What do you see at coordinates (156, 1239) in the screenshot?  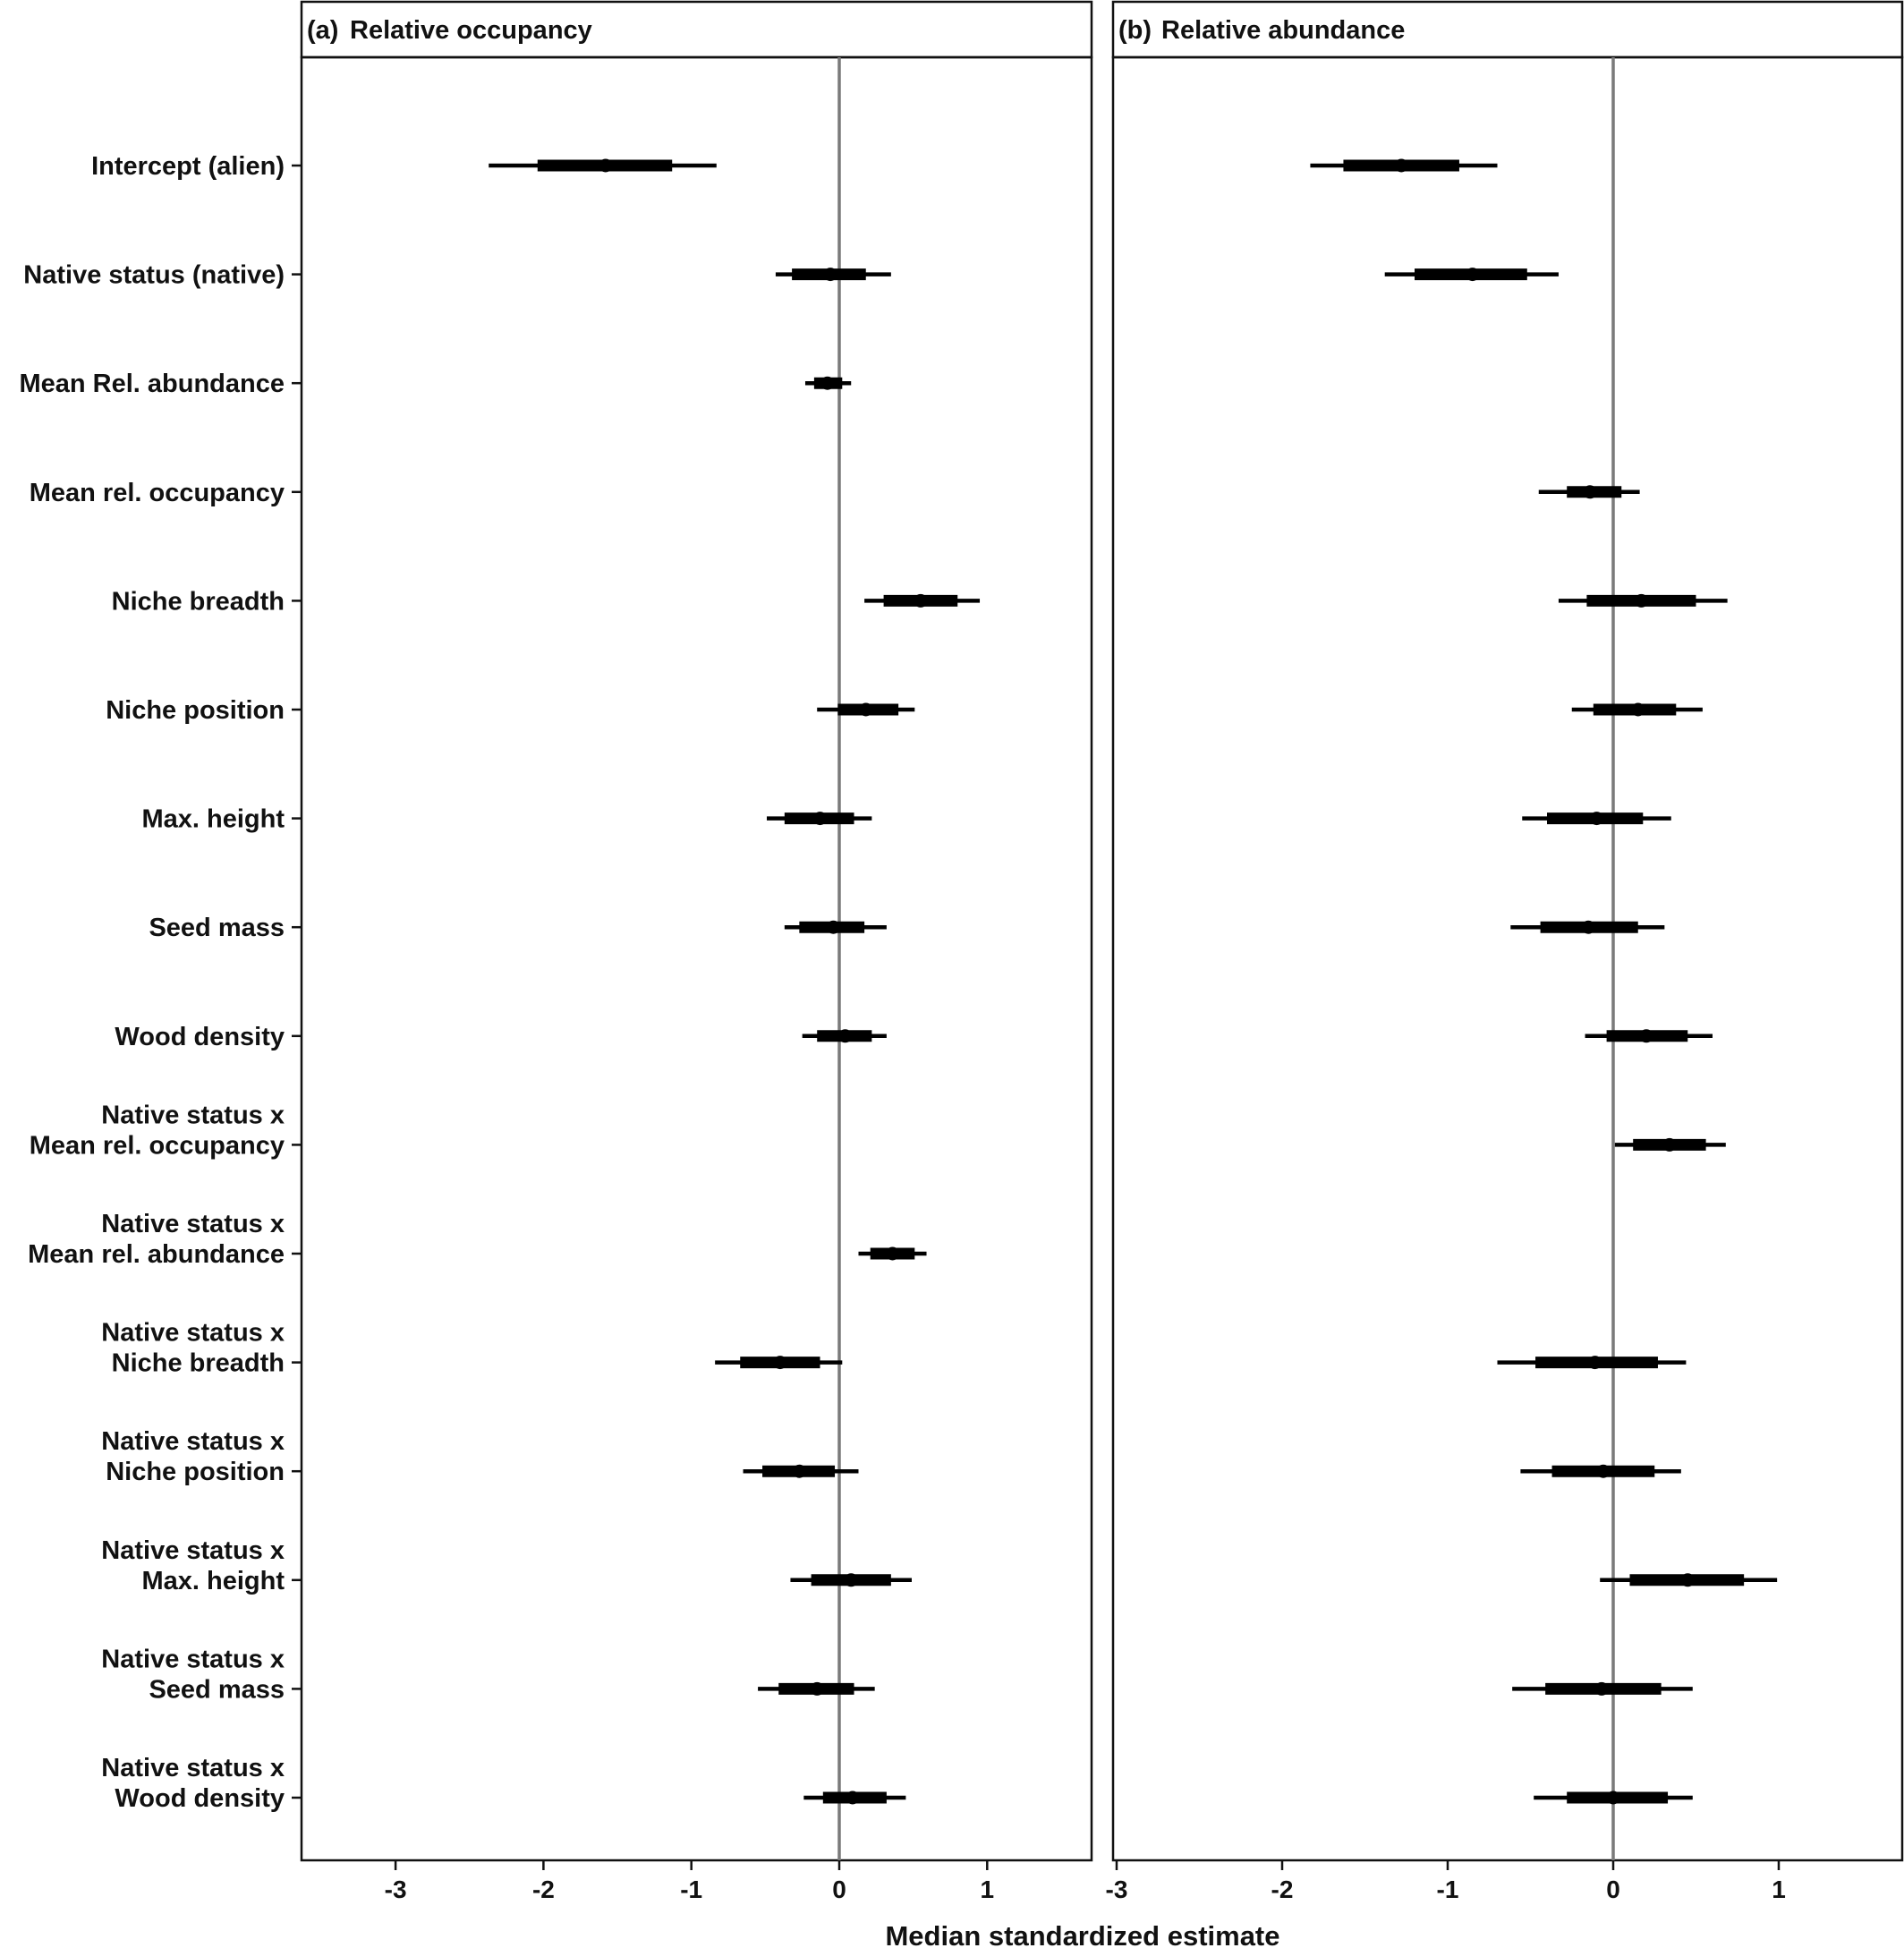 I see `row-label: Native status x Mean rel. abundance` at bounding box center [156, 1239].